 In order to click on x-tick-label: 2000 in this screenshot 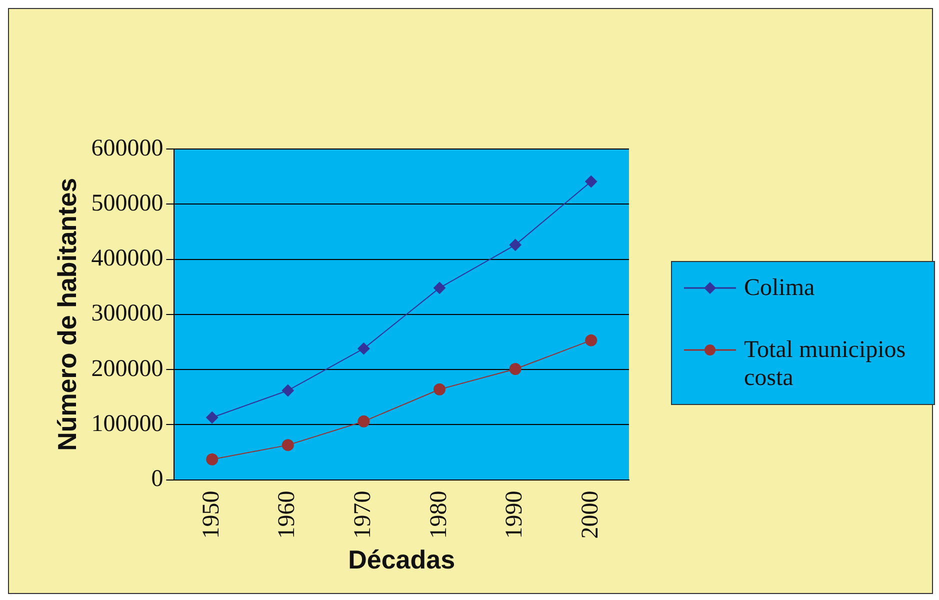, I will do `click(590, 514)`.